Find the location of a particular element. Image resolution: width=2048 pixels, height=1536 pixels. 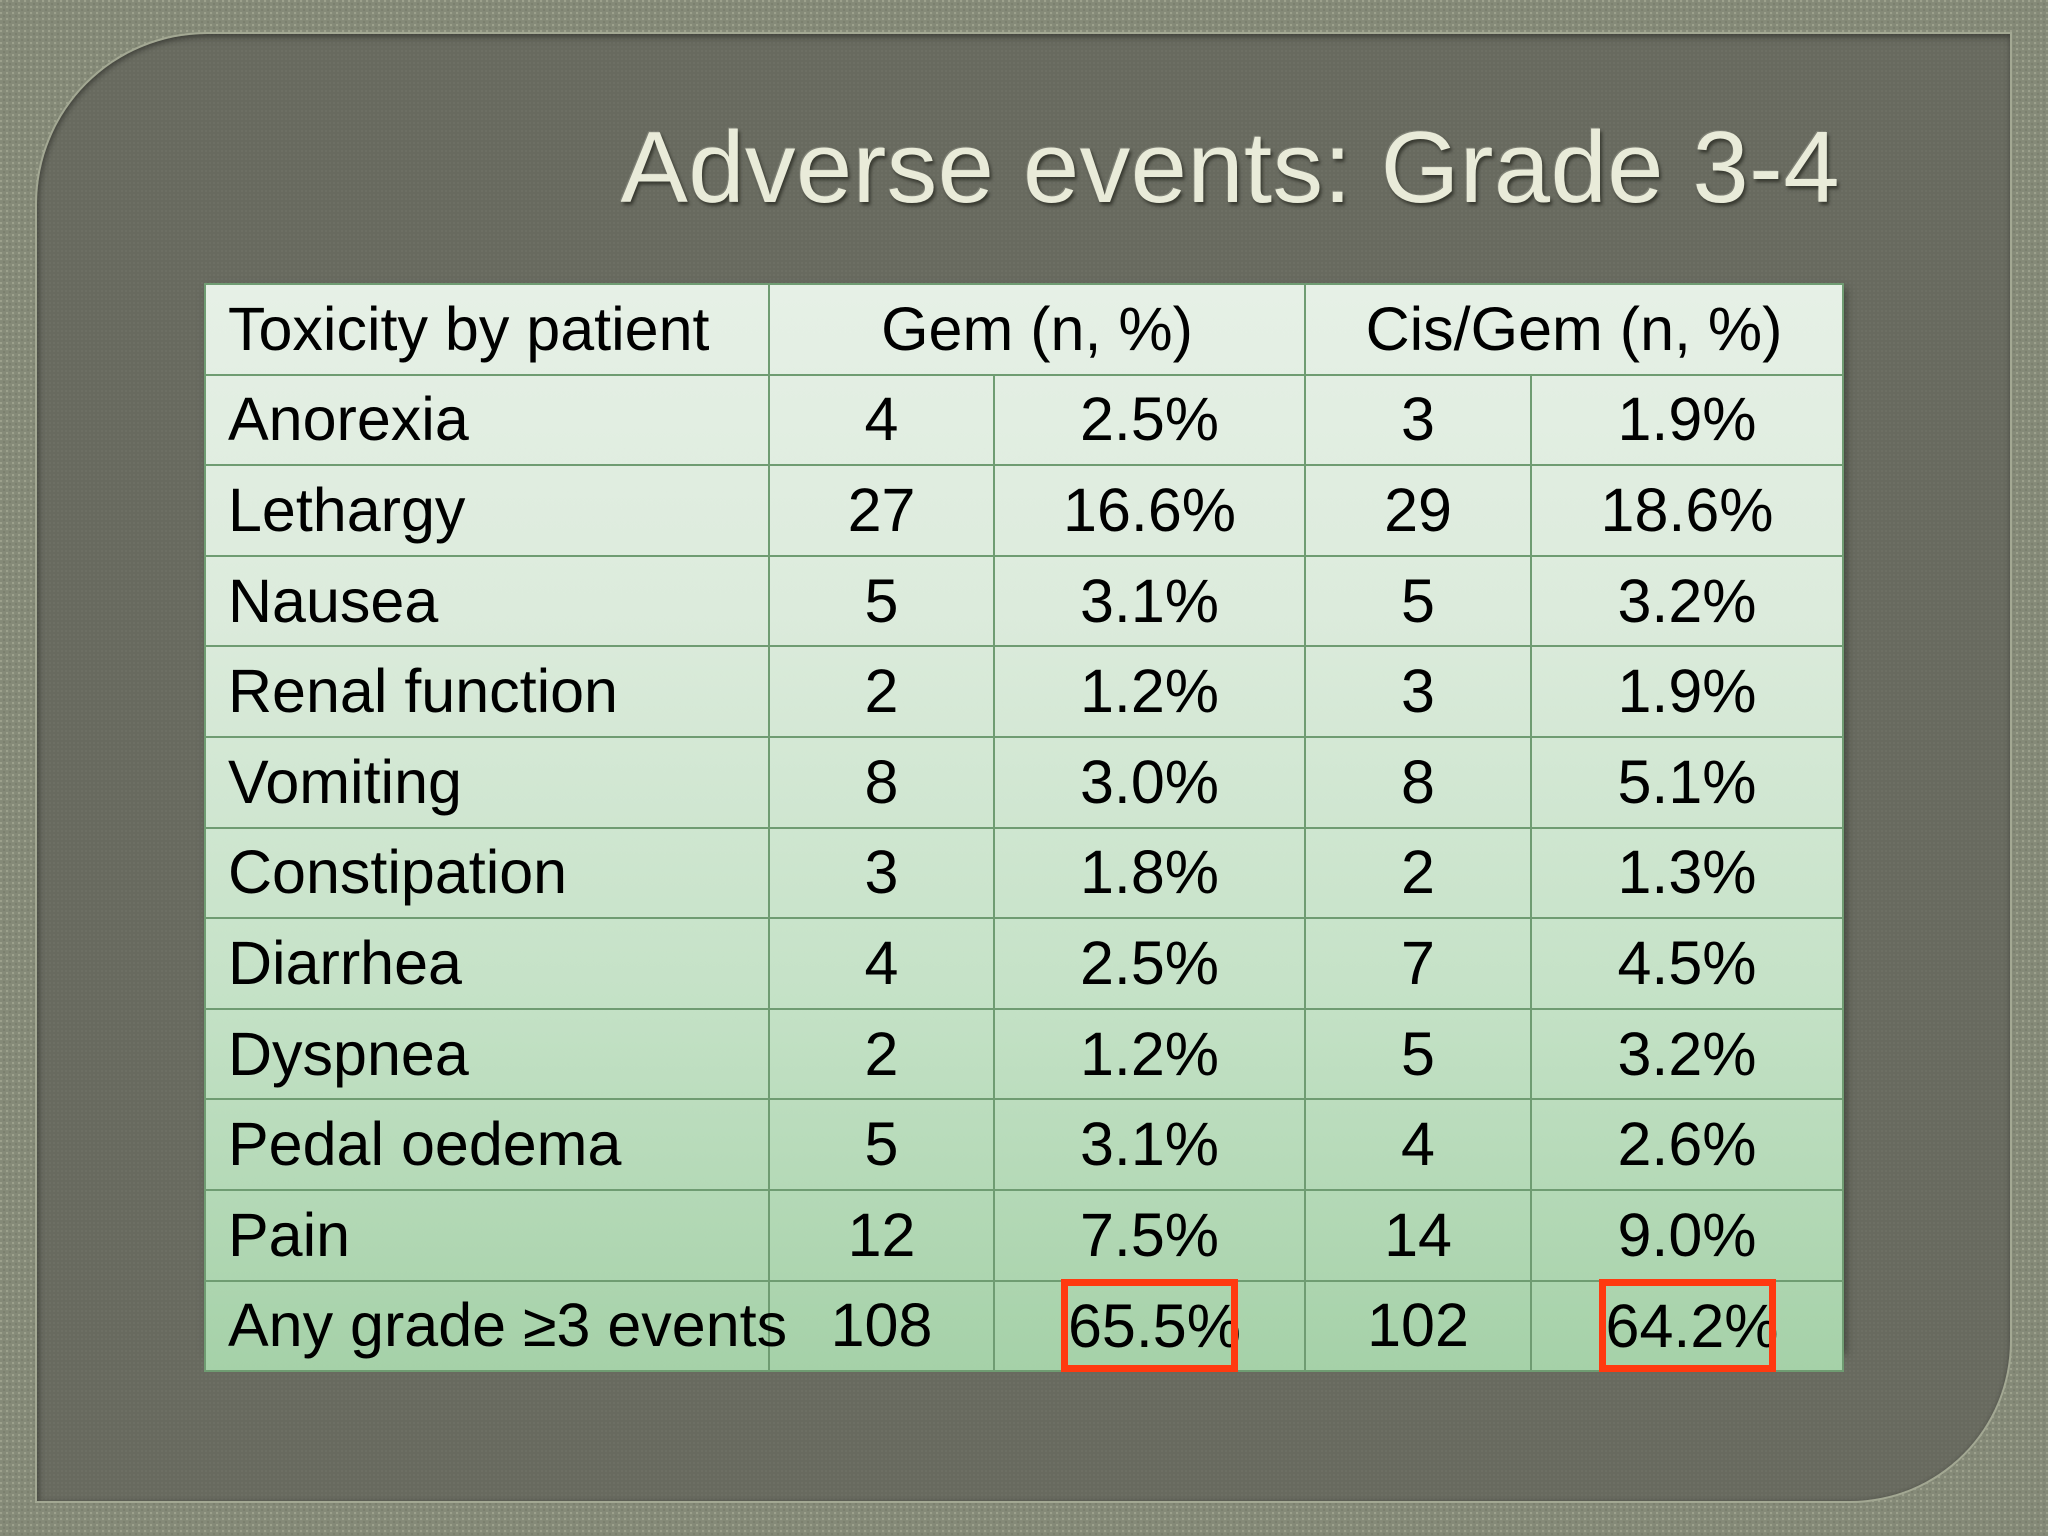

highlight-box-cisgem-pct: 64.2% is located at coordinates (1688, 1326).